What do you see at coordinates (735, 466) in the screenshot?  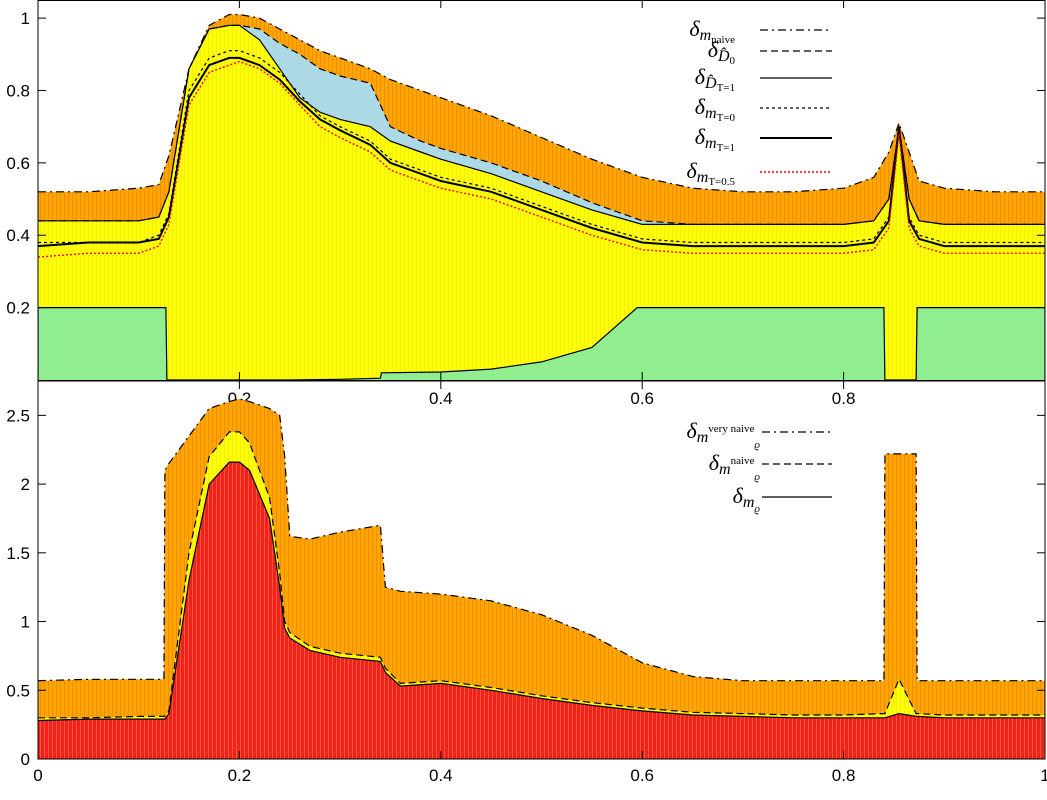 I see `legend-label: δmnaiveϱ` at bounding box center [735, 466].